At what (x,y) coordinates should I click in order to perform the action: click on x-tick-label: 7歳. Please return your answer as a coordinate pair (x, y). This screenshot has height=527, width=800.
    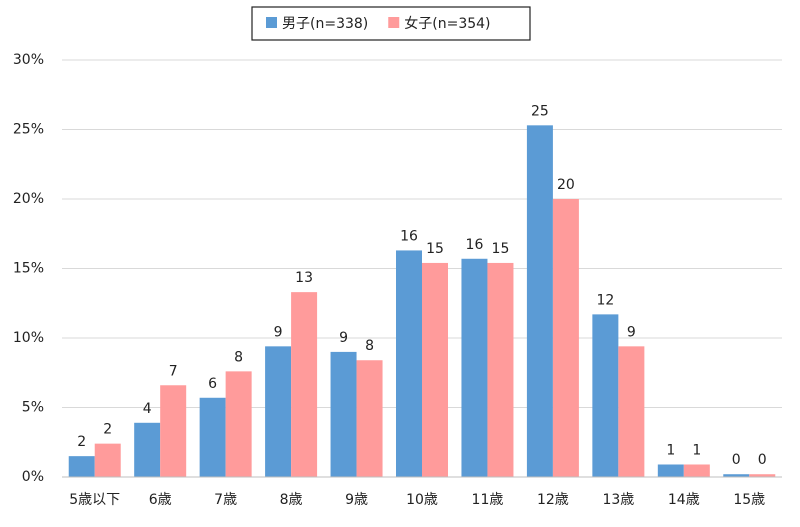
    Looking at the image, I should click on (225, 500).